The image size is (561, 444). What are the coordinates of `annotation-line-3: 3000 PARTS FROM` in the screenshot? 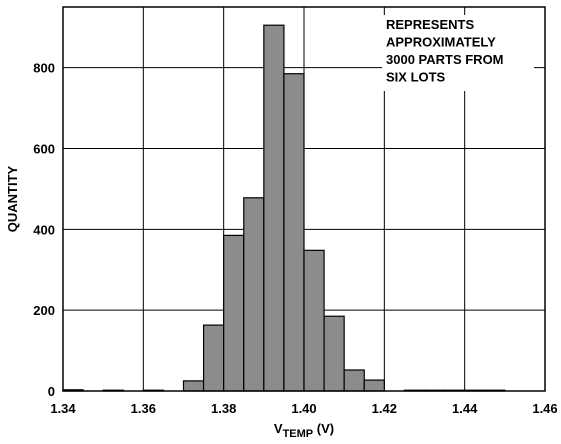 It's located at (445, 59).